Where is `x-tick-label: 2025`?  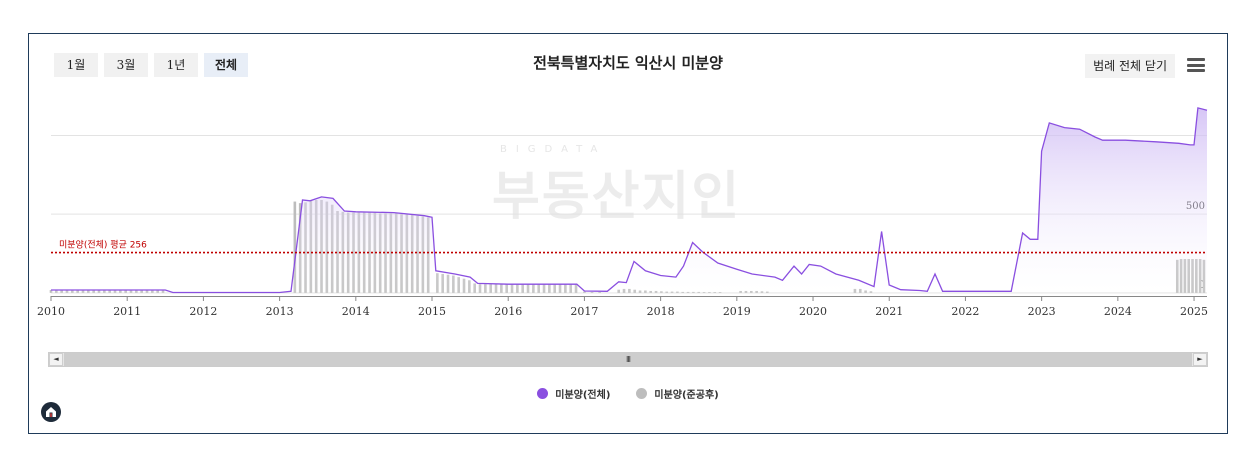 x-tick-label: 2025 is located at coordinates (1194, 311).